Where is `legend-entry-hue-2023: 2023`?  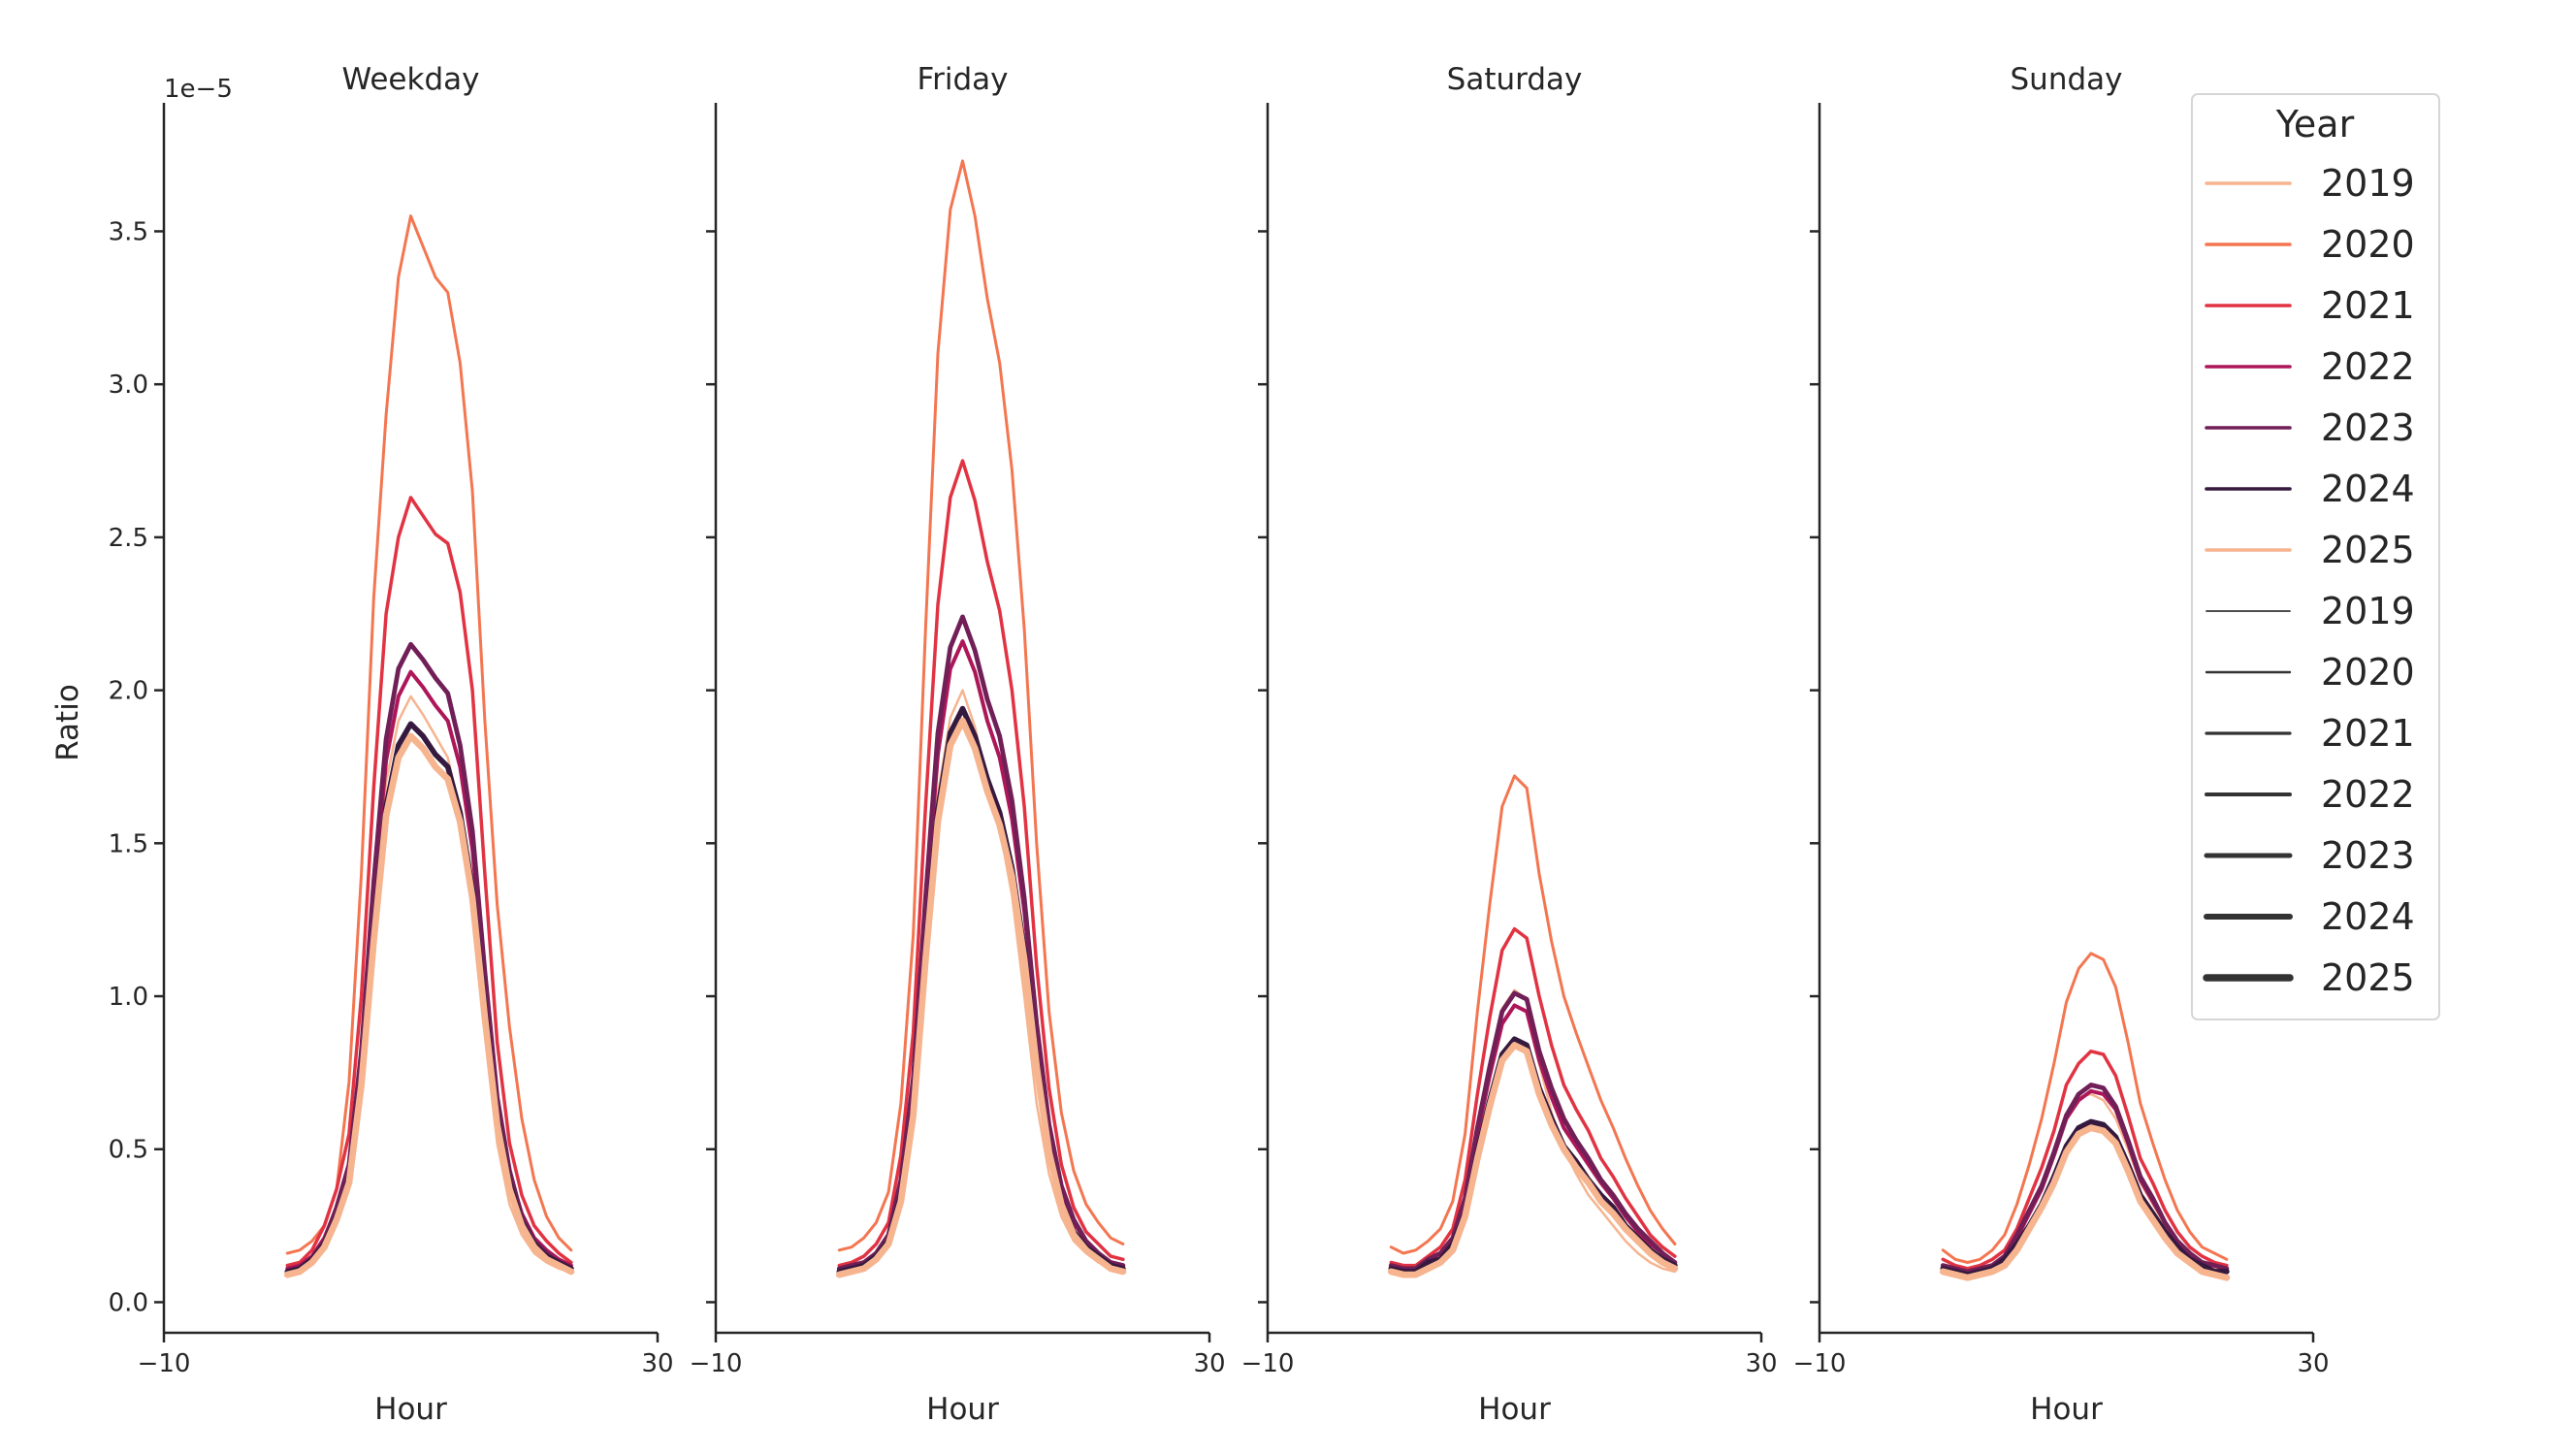 legend-entry-hue-2023: 2023 is located at coordinates (2310, 427).